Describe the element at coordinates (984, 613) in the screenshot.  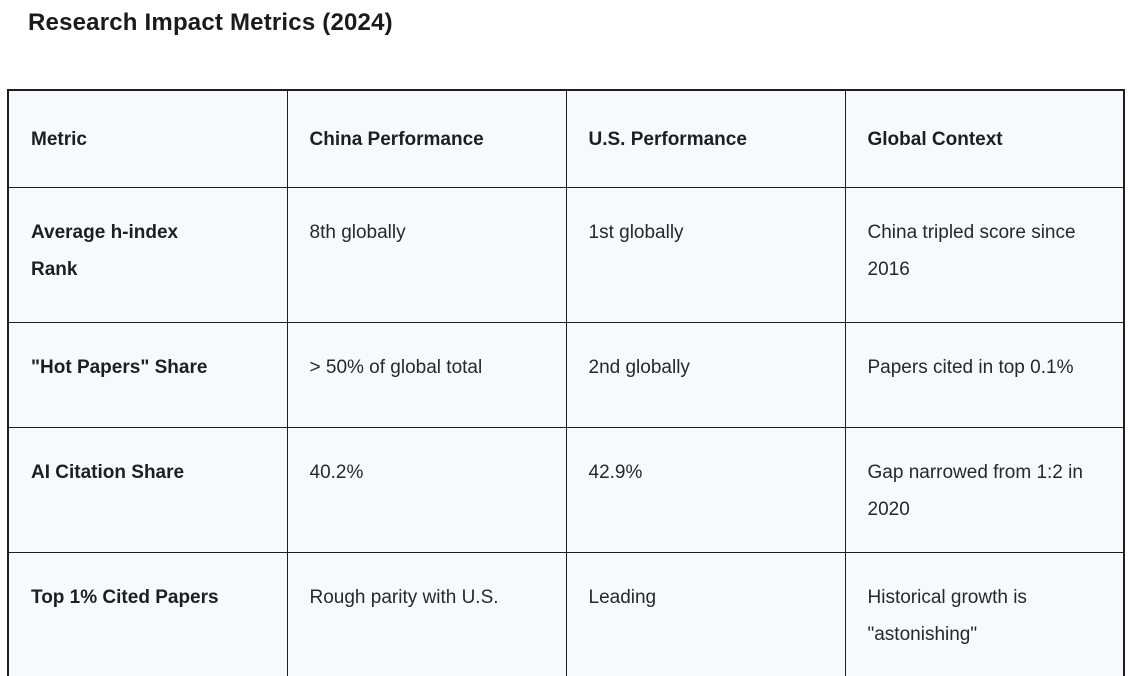
I see `global-context-cell: Historical growth is "astonishing"` at that location.